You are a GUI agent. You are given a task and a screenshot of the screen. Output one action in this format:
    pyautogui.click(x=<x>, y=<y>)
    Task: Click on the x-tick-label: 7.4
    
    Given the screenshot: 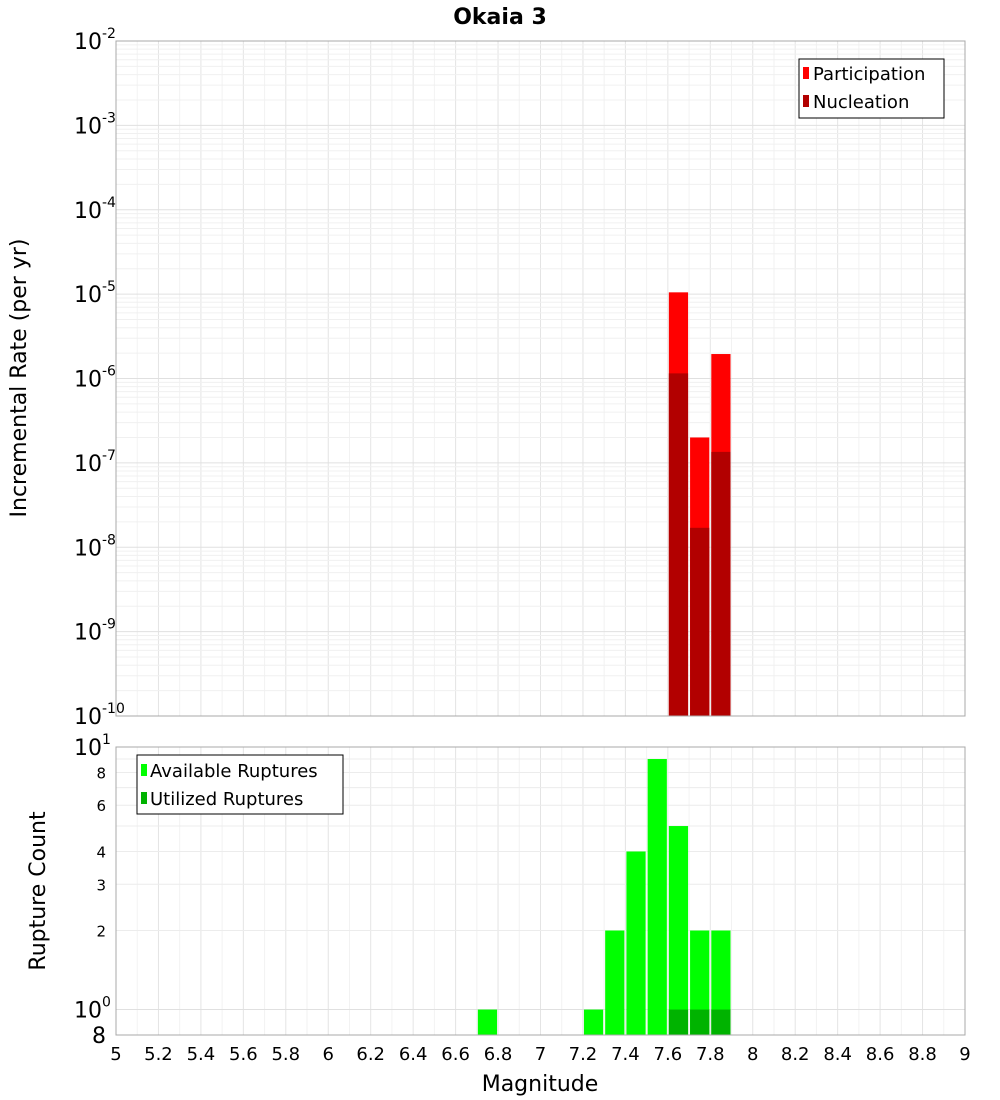 What is the action you would take?
    pyautogui.click(x=625, y=1054)
    